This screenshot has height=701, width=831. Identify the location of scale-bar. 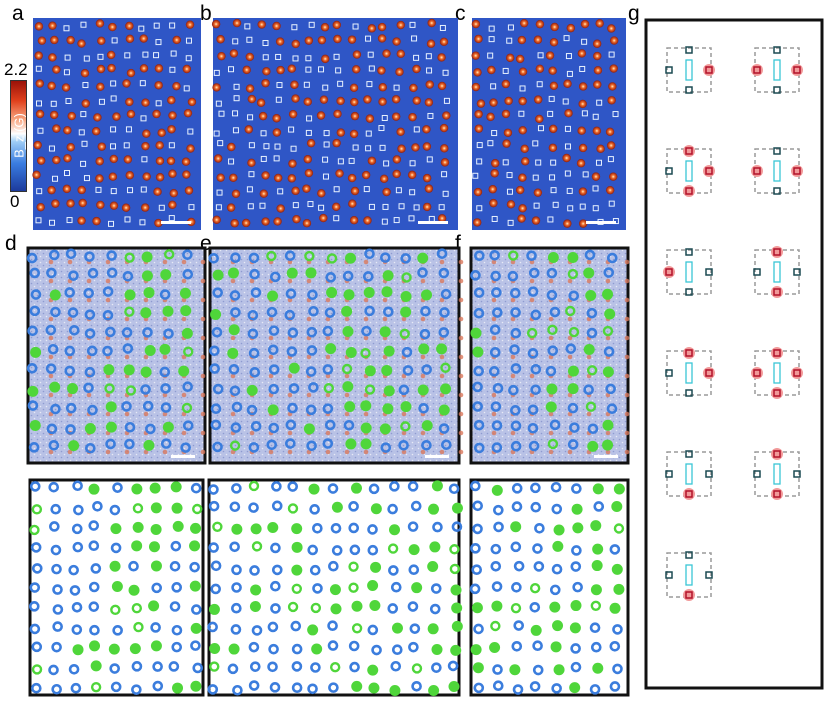
(183, 456).